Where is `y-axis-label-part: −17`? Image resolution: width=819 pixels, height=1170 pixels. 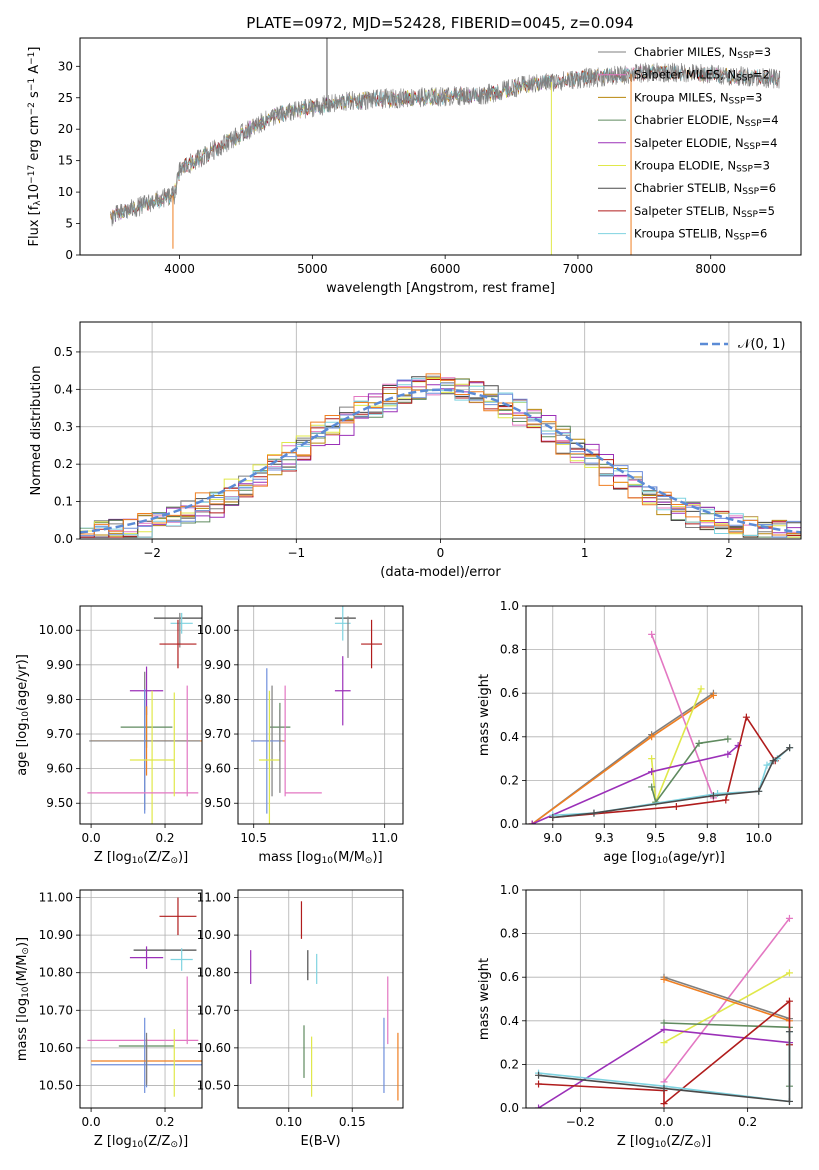
y-axis-label-part: −17 is located at coordinates (32, 174).